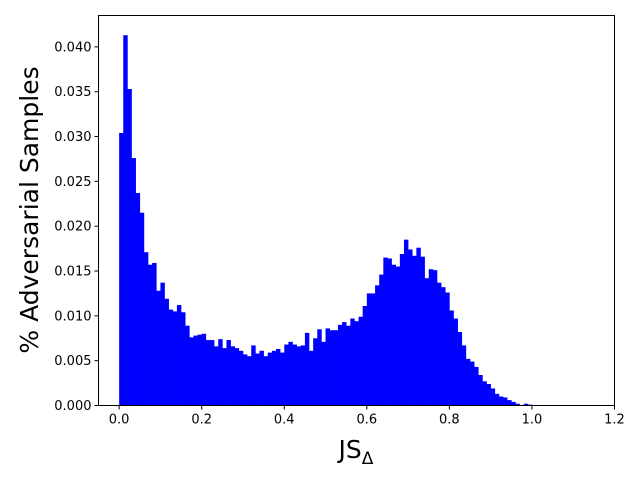 The height and width of the screenshot is (480, 640). Describe the element at coordinates (72, 272) in the screenshot. I see `y-tick-label: 0.015` at that location.